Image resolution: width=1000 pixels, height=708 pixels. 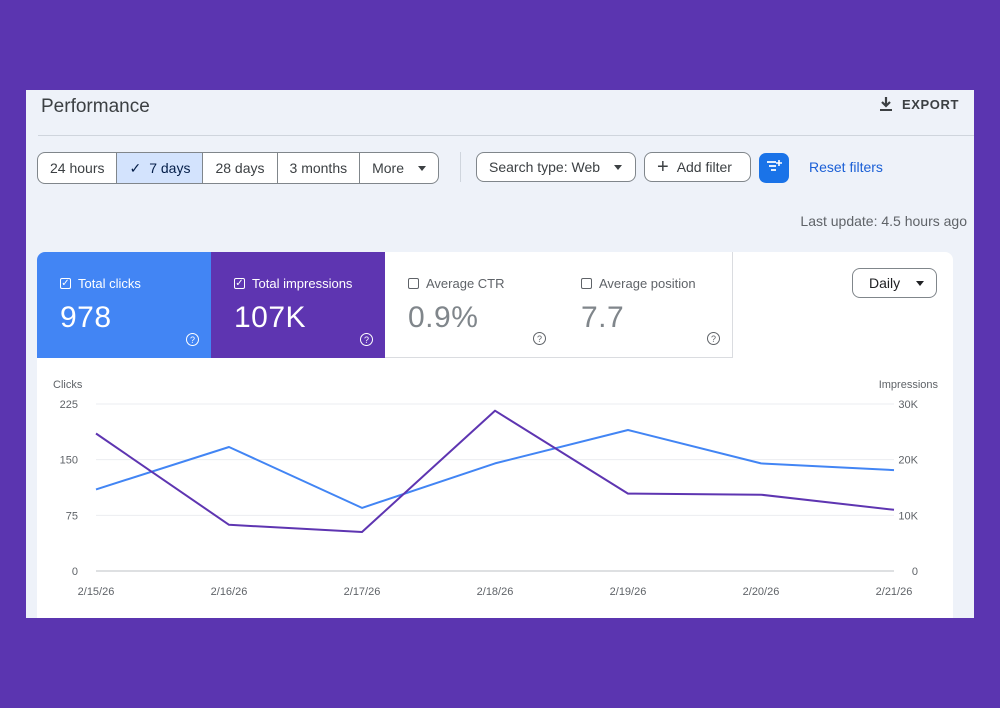 I want to click on metric-total-impressions: ✓ Total impressions 107K ?, so click(x=298, y=305).